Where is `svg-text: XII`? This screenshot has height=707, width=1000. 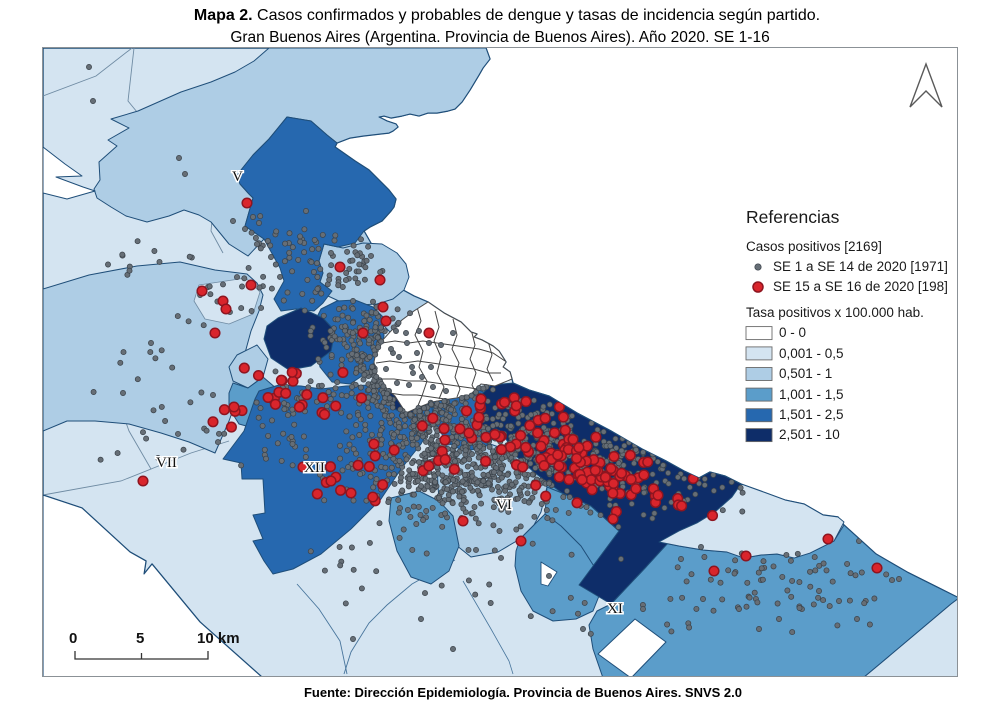
svg-text: XII is located at coordinates (314, 468).